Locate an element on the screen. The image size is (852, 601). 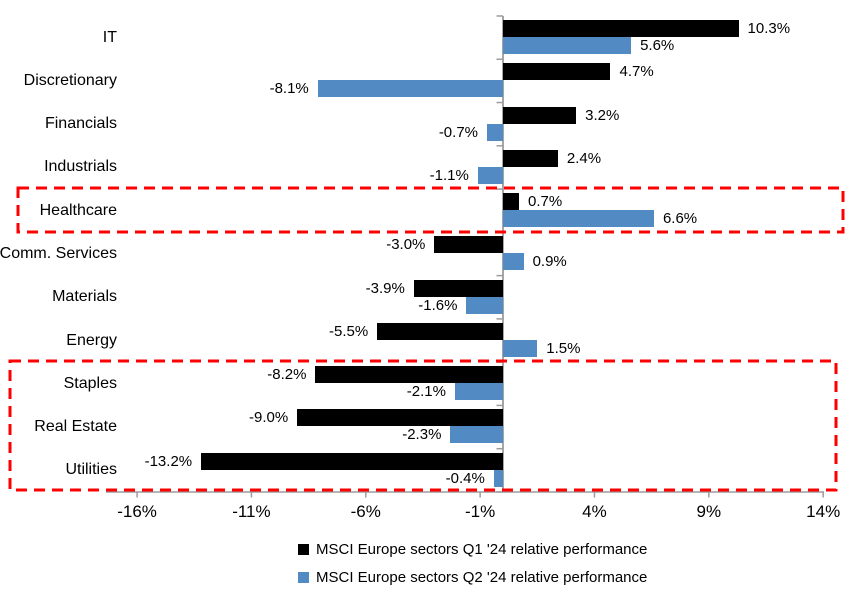
x-axis-tick-label: -1% is located at coordinates (480, 511).